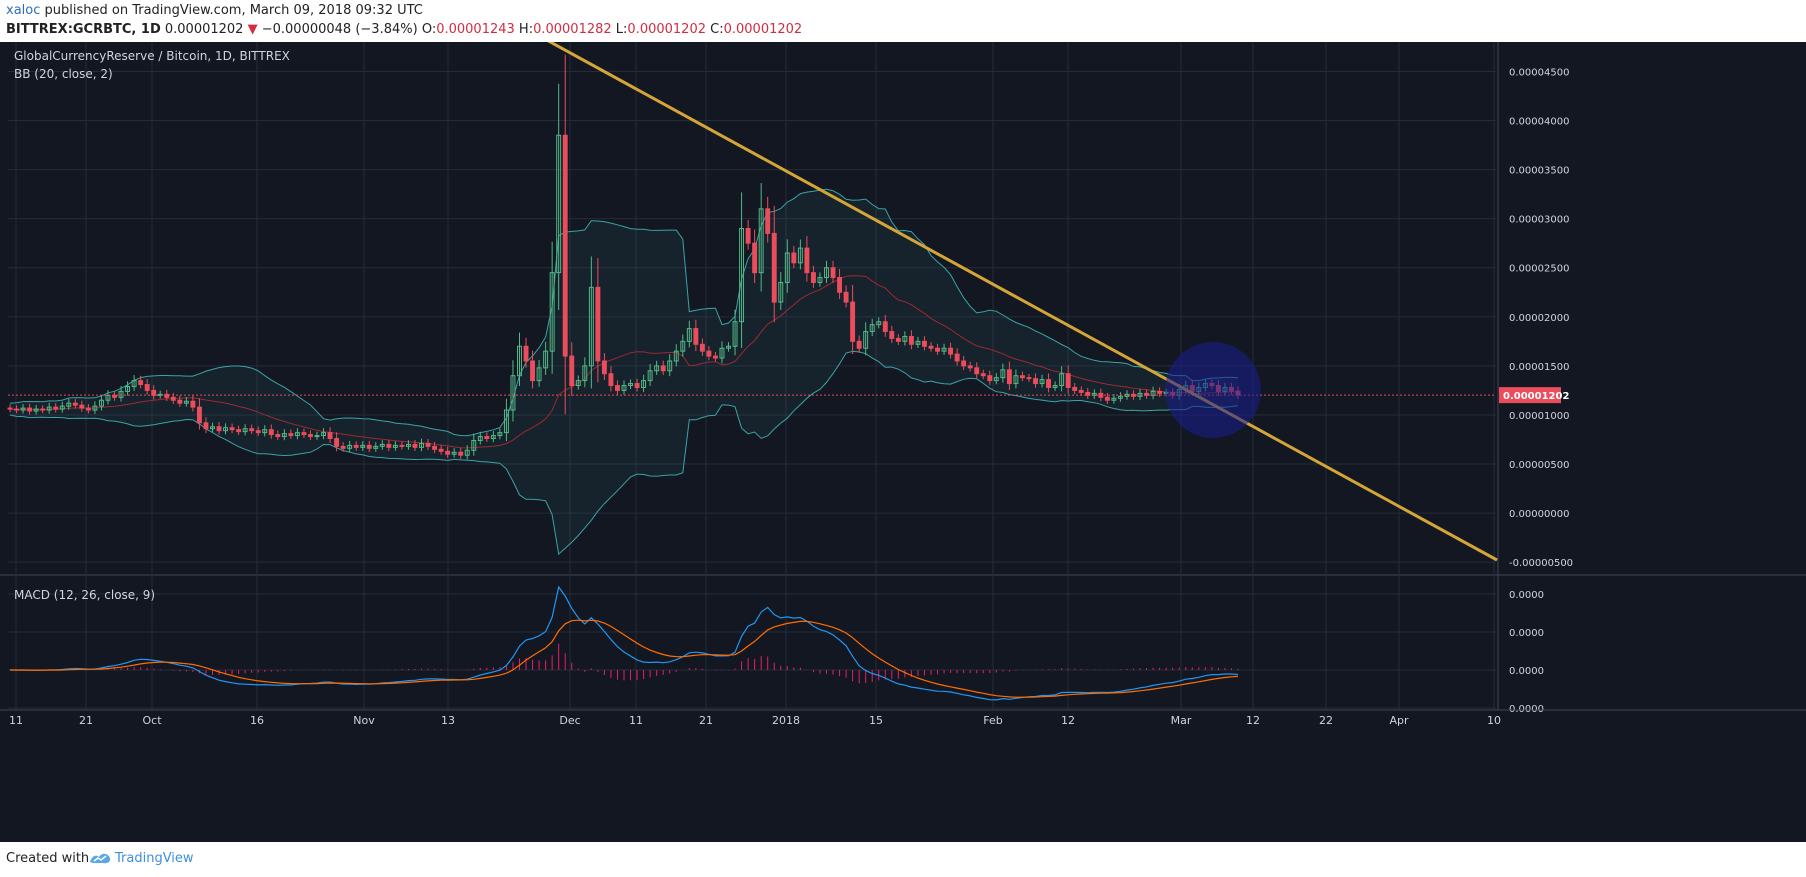 This screenshot has height=877, width=1806. I want to click on x-tick-label: Apr, so click(1399, 720).